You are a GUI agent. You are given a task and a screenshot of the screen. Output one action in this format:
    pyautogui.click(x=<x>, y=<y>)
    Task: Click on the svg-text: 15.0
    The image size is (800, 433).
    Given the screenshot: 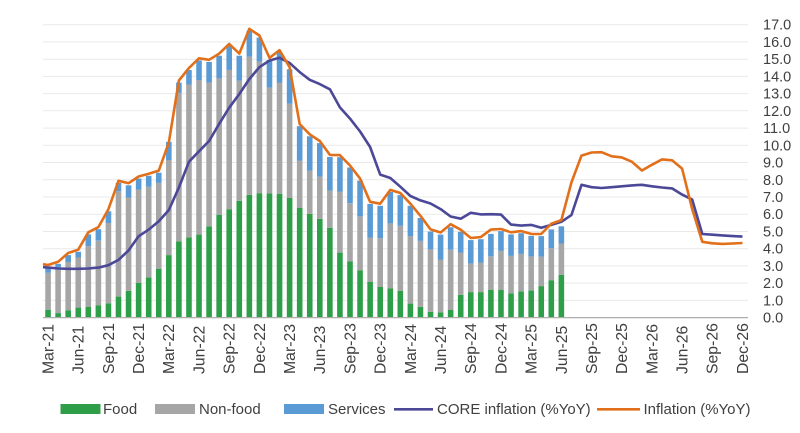 What is the action you would take?
    pyautogui.click(x=777, y=60)
    